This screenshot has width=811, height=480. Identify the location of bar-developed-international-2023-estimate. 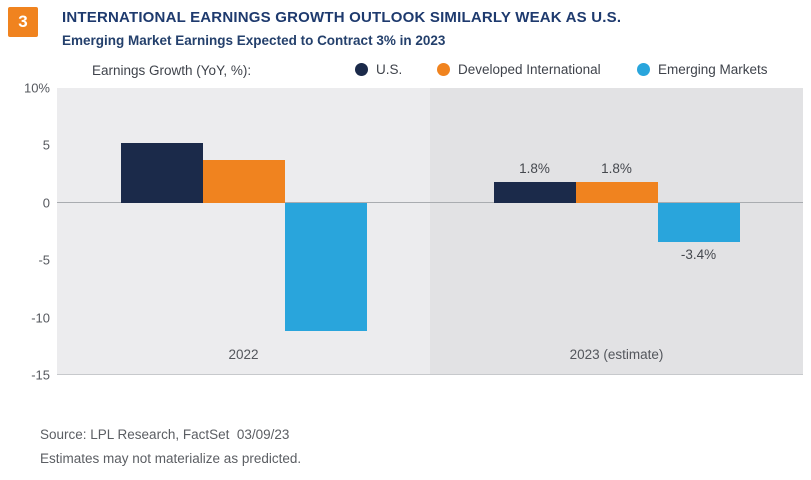
(616, 192).